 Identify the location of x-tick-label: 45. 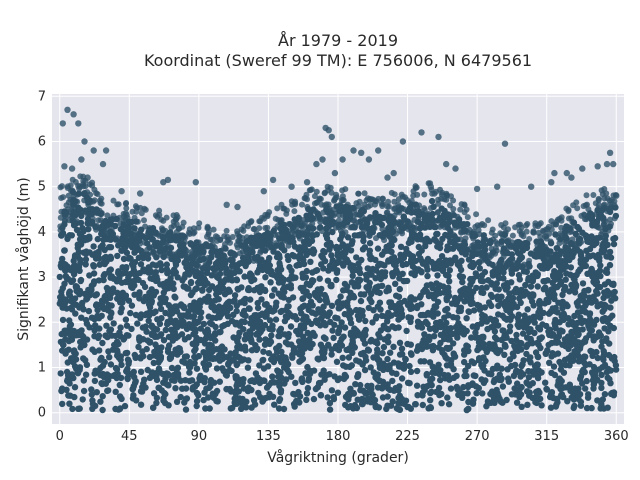
(129, 436).